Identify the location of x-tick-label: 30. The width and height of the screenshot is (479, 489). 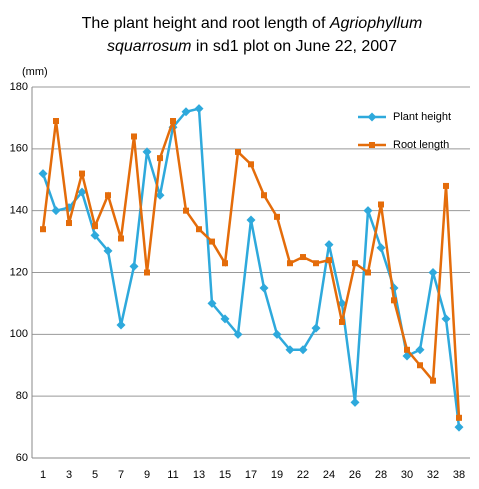
(407, 475).